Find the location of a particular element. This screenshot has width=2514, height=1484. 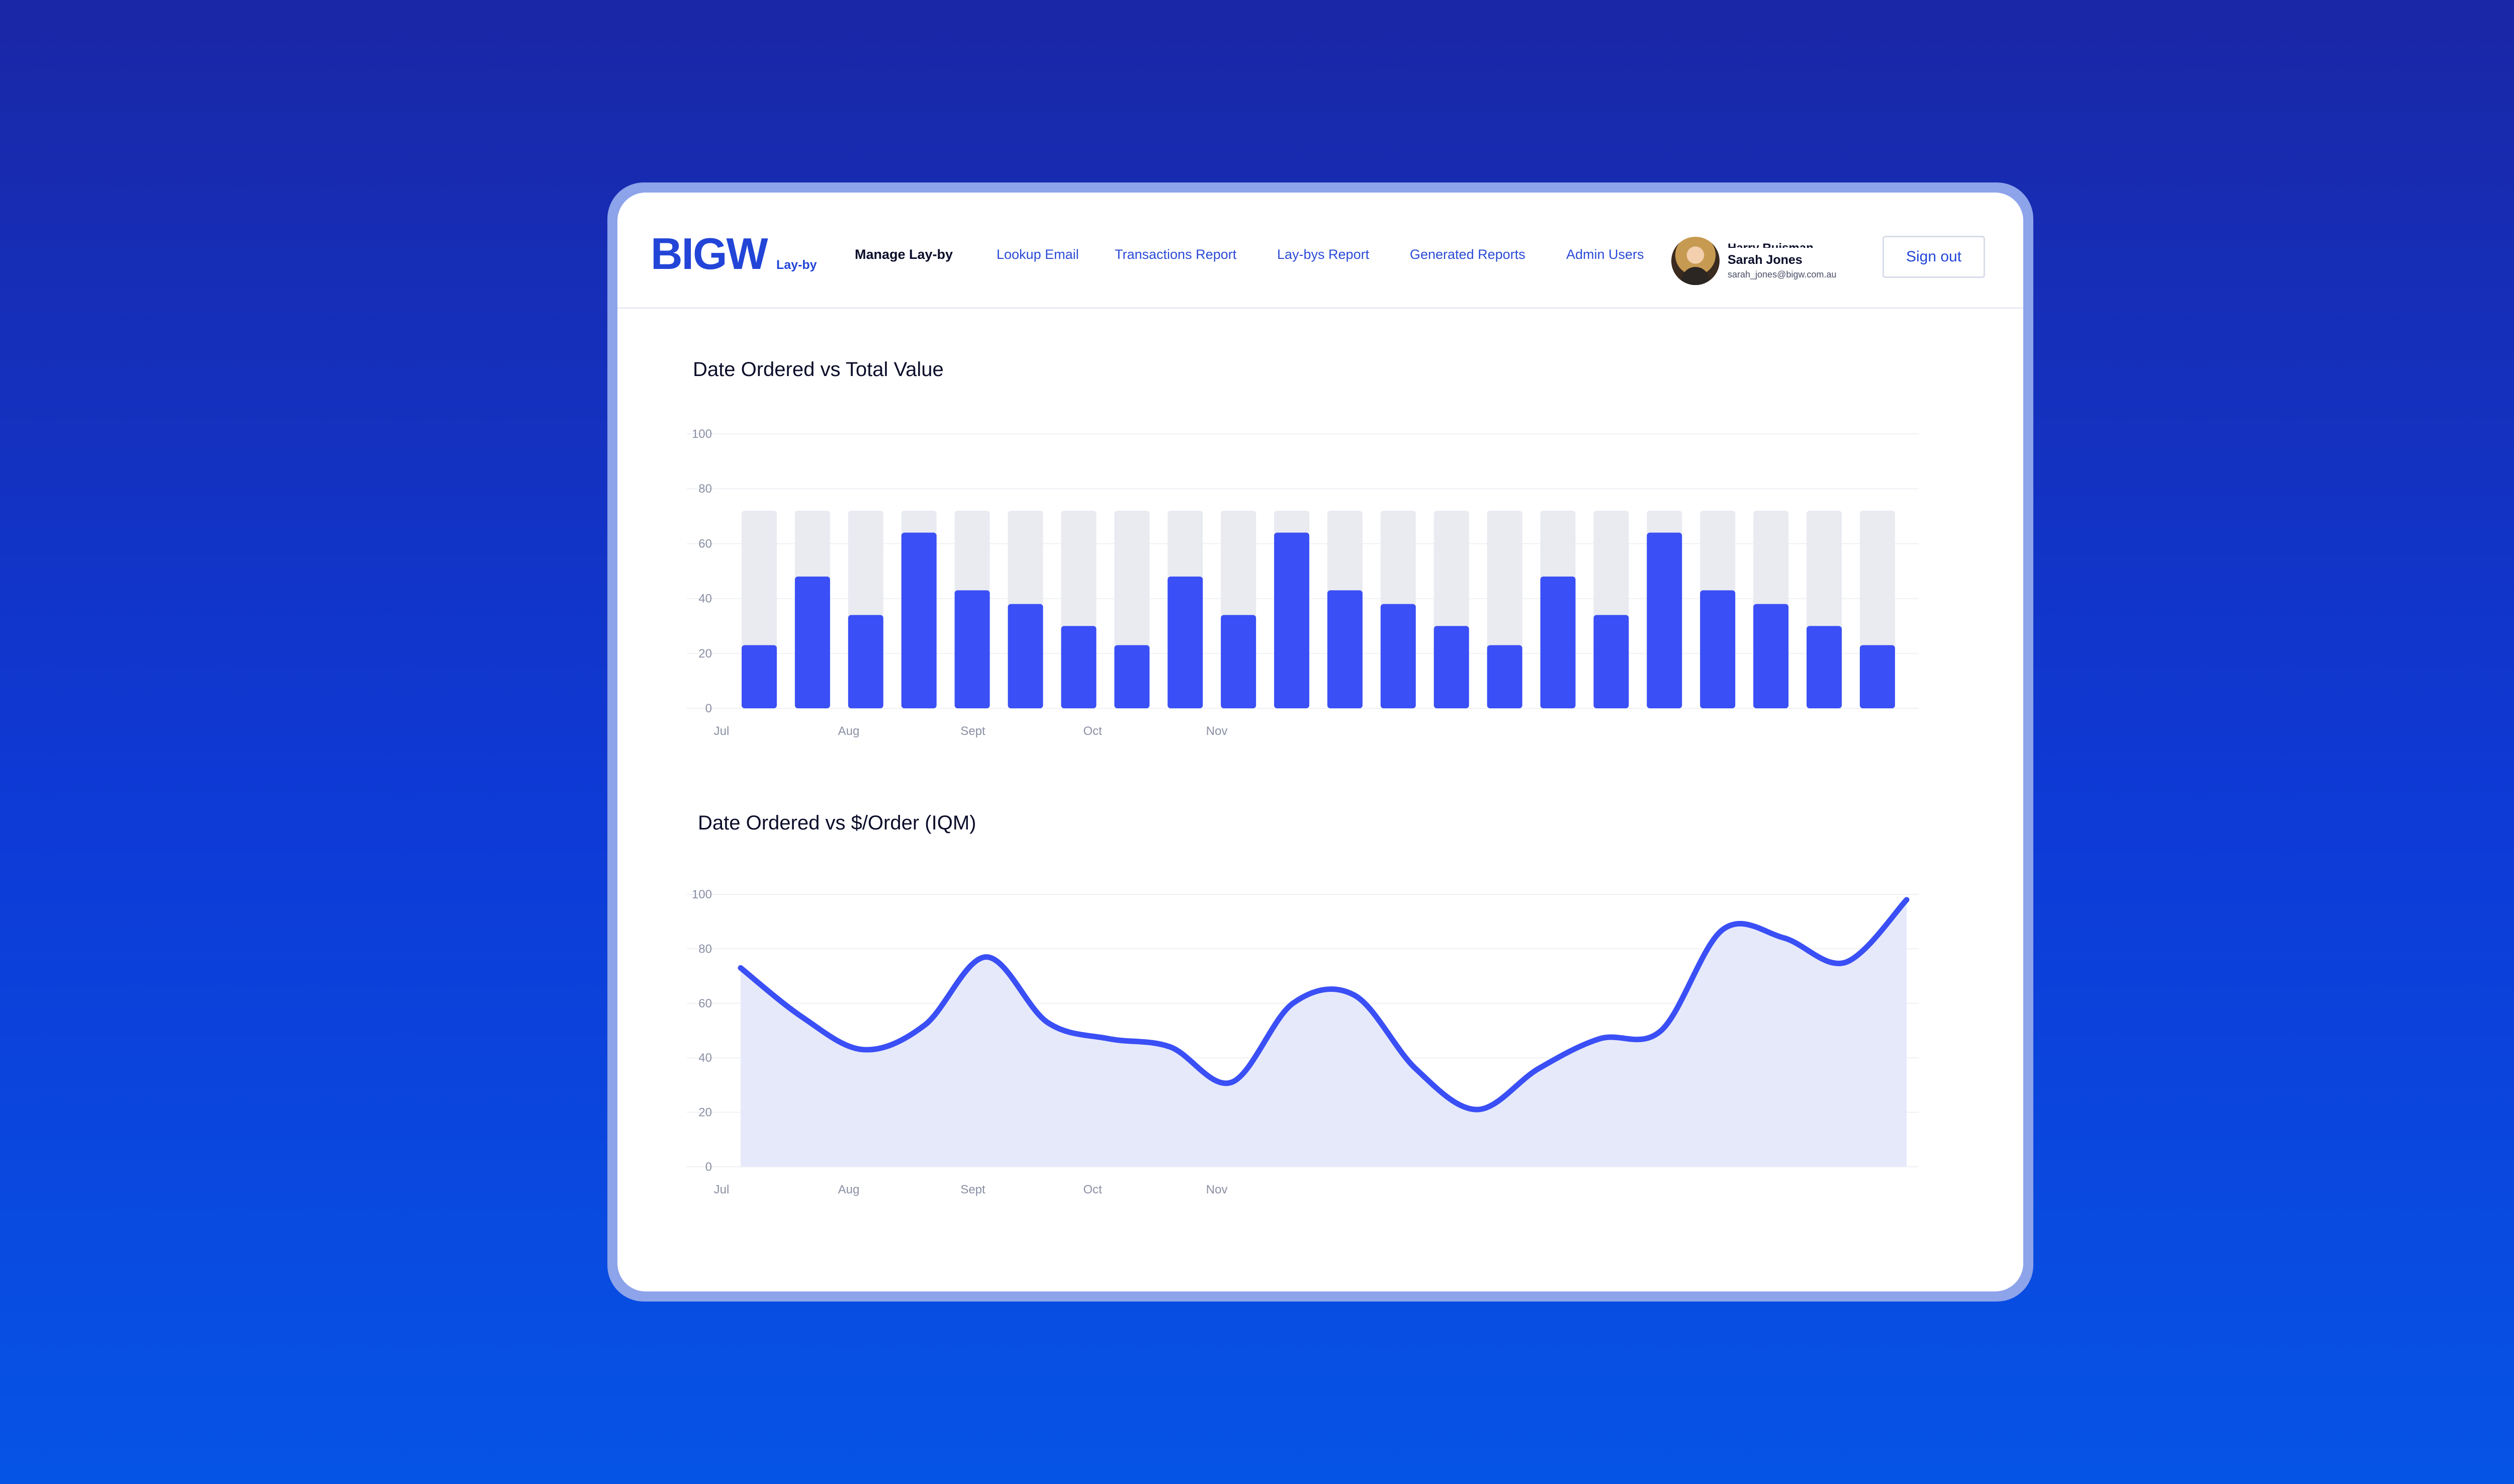

series-line is located at coordinates (1324, 1004).